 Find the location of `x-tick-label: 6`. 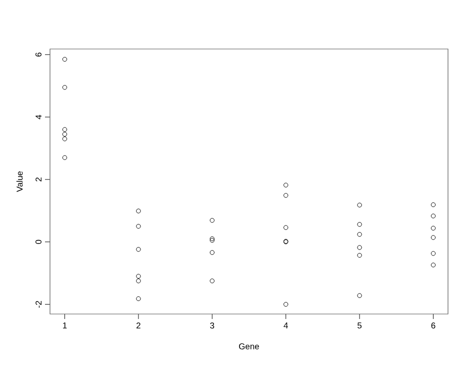

x-tick-label: 6 is located at coordinates (433, 325).